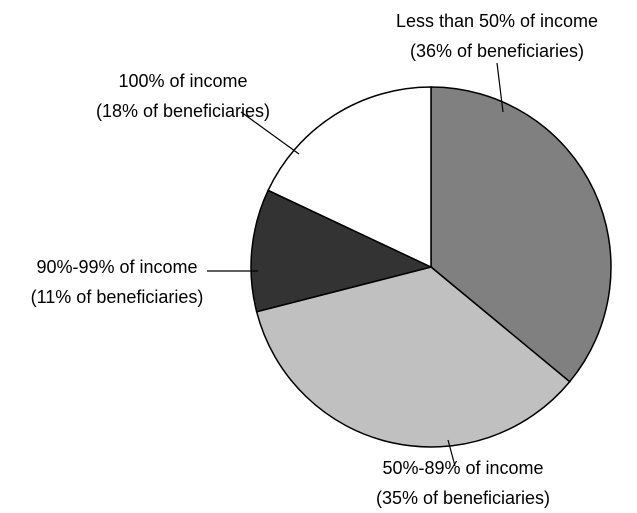 The image size is (637, 513). What do you see at coordinates (497, 21) in the screenshot?
I see `slice-label-1: Less than 50% of income` at bounding box center [497, 21].